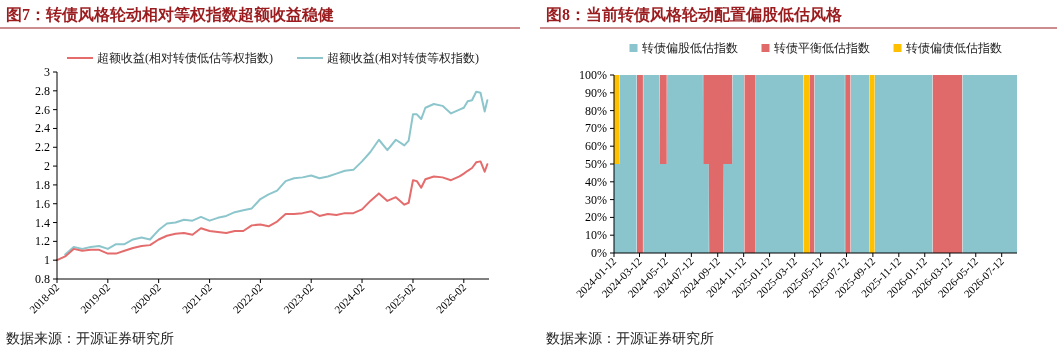  Describe the element at coordinates (953, 48) in the screenshot. I see `legend-label: 转债偏债低估指数` at that location.